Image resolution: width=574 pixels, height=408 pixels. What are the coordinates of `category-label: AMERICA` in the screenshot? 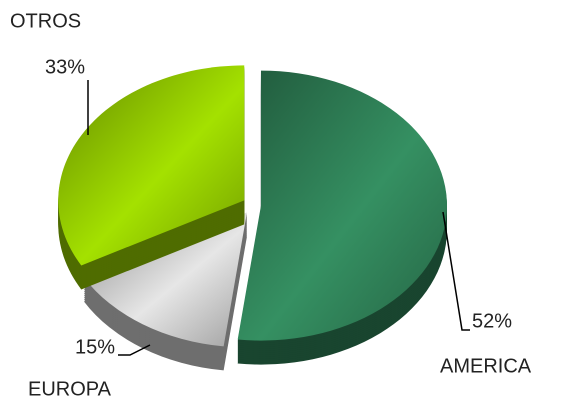 It's located at (486, 366).